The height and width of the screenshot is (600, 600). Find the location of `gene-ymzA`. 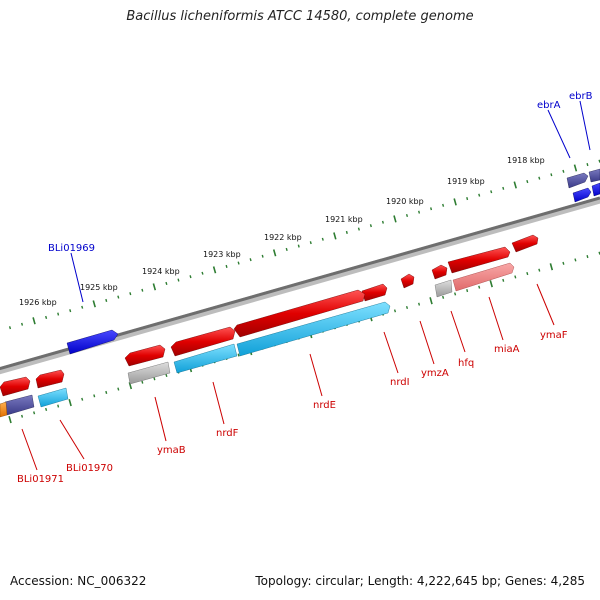

gene-ymzA is located at coordinates (407, 281).